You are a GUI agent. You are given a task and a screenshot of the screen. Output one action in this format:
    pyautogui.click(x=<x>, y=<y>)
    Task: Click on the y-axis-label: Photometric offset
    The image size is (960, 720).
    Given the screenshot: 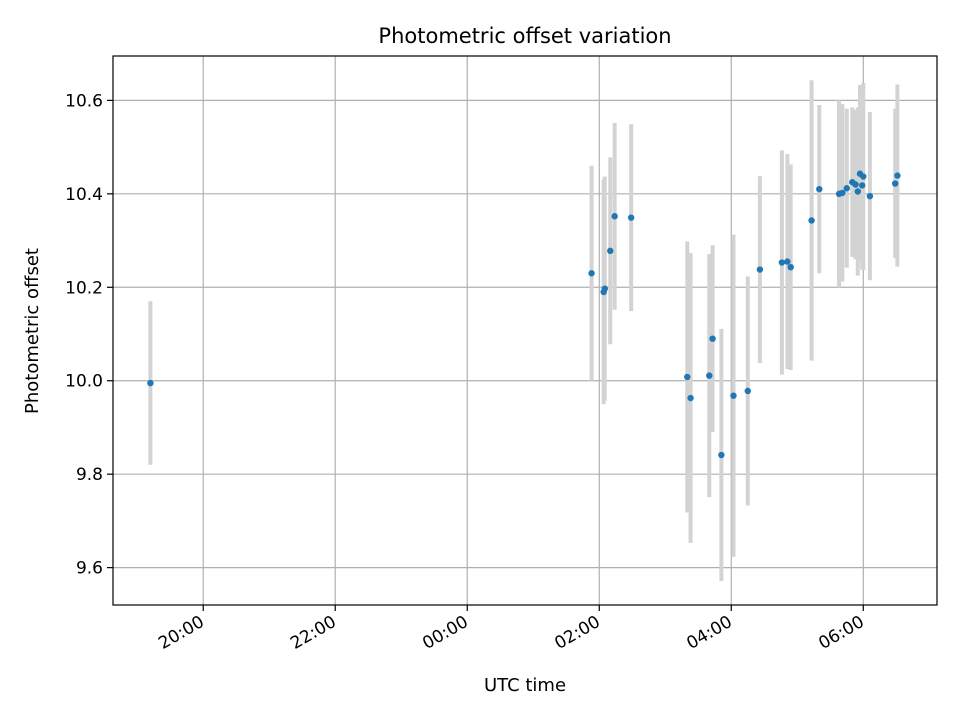 What is the action you would take?
    pyautogui.click(x=32, y=331)
    